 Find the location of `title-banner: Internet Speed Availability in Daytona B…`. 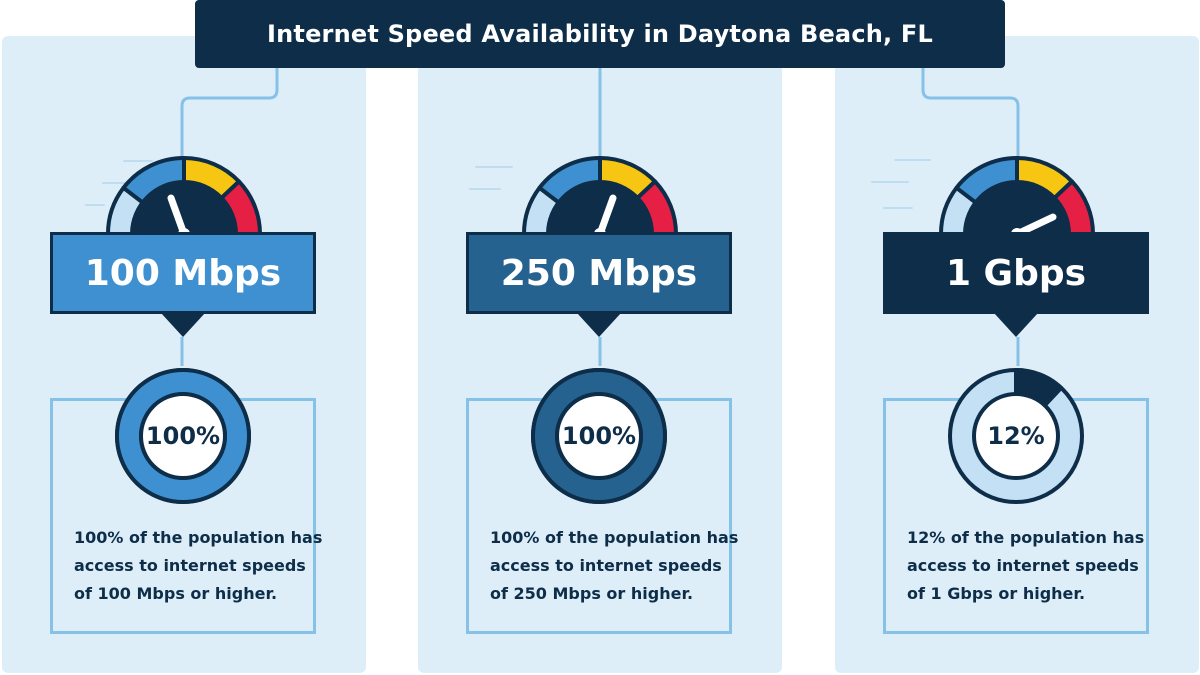

title-banner: Internet Speed Availability in Daytona B… is located at coordinates (600, 34).